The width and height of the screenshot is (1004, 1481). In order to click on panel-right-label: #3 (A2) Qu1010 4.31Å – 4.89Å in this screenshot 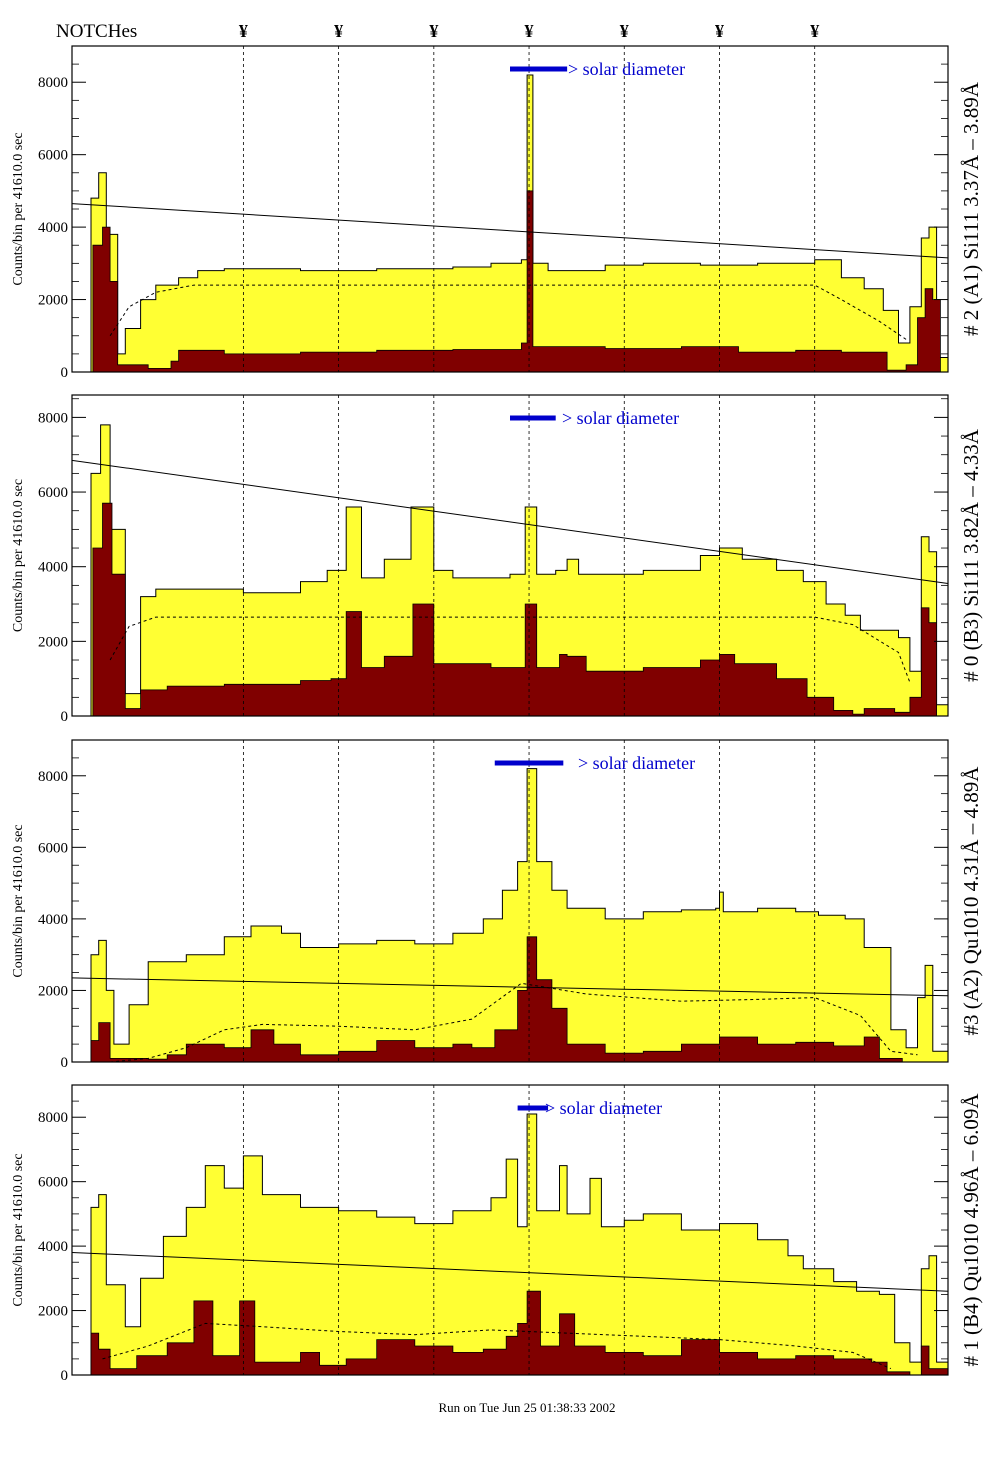, I will do `click(971, 901)`.